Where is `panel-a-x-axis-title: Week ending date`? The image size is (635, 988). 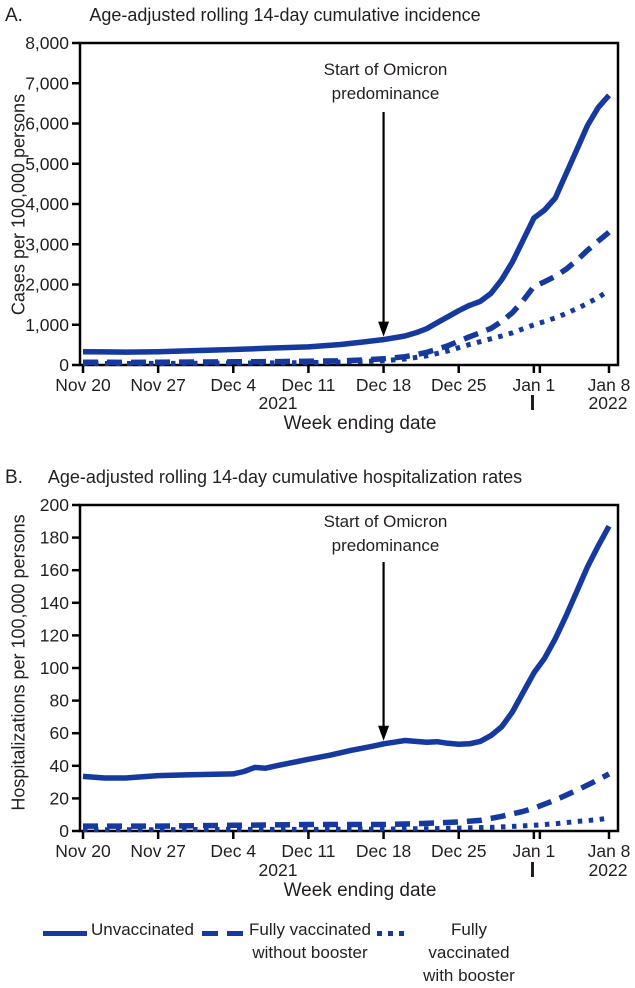 panel-a-x-axis-title: Week ending date is located at coordinates (360, 423).